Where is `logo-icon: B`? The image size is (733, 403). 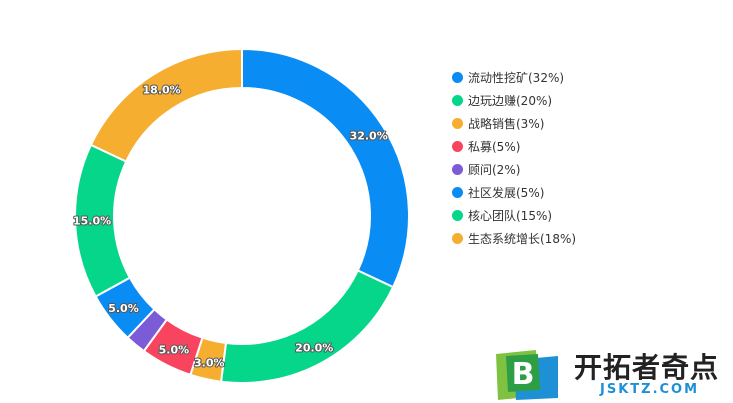
logo-icon: B is located at coordinates (527, 375).